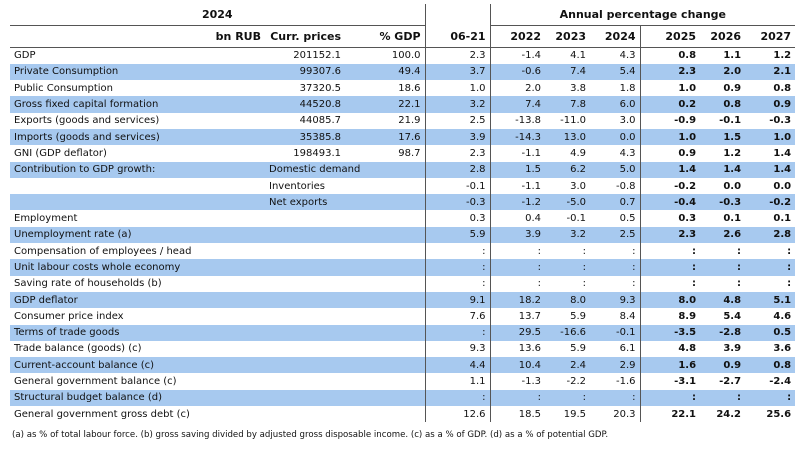  What do you see at coordinates (517, 88) in the screenshot?
I see `value-cell: 2.0` at bounding box center [517, 88].